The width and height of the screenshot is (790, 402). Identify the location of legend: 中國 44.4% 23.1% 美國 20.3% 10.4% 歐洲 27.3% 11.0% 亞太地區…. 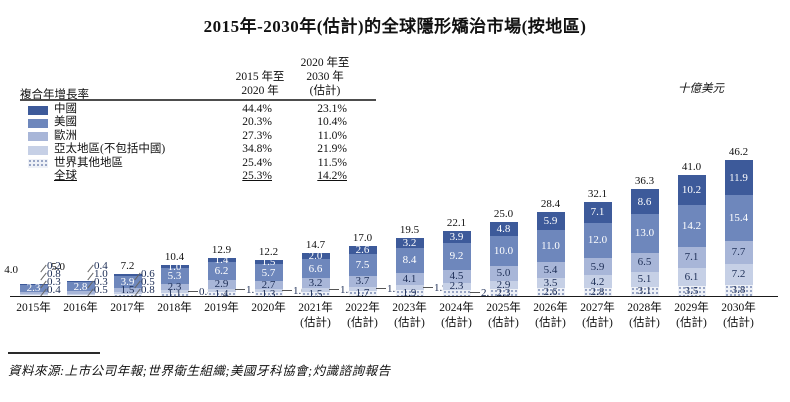
(198, 143).